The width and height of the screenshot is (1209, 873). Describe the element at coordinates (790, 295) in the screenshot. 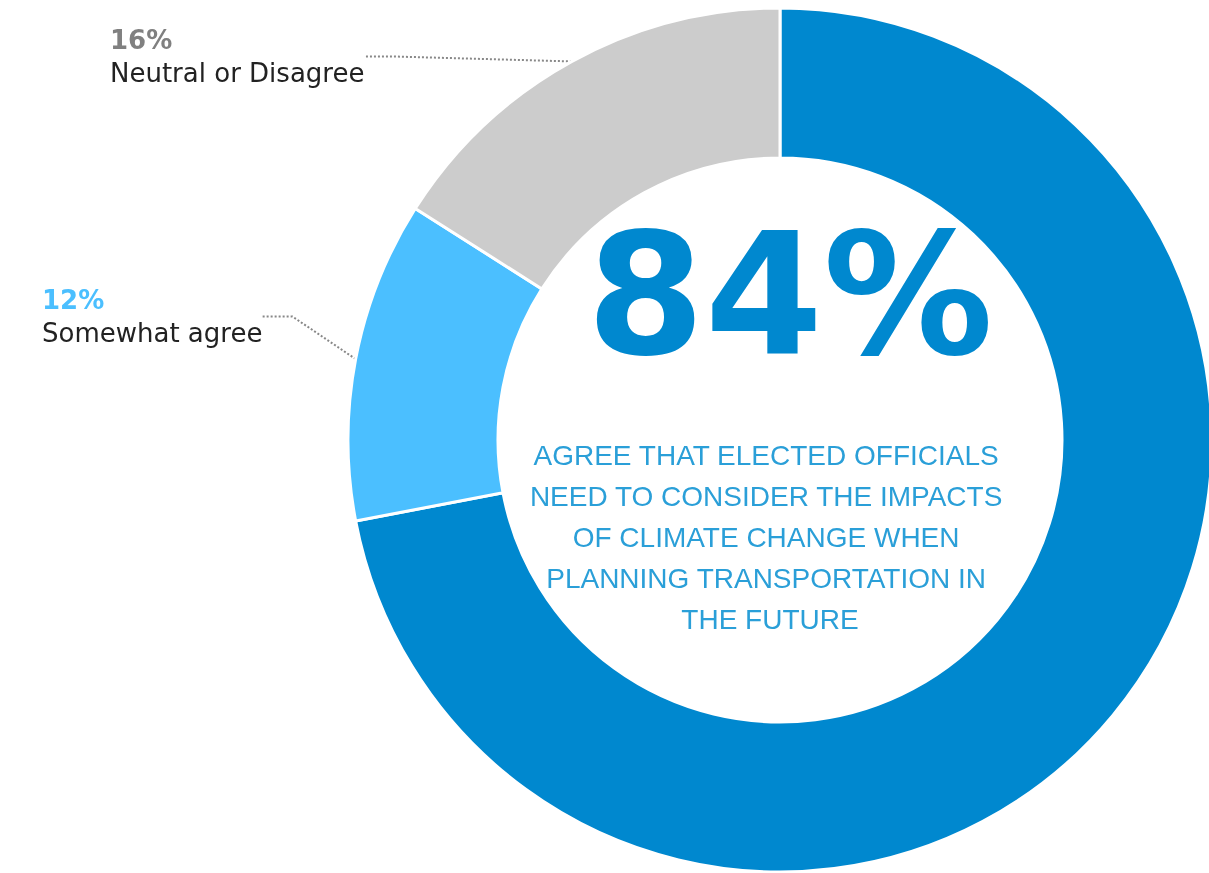

I see `text: 84%` at that location.